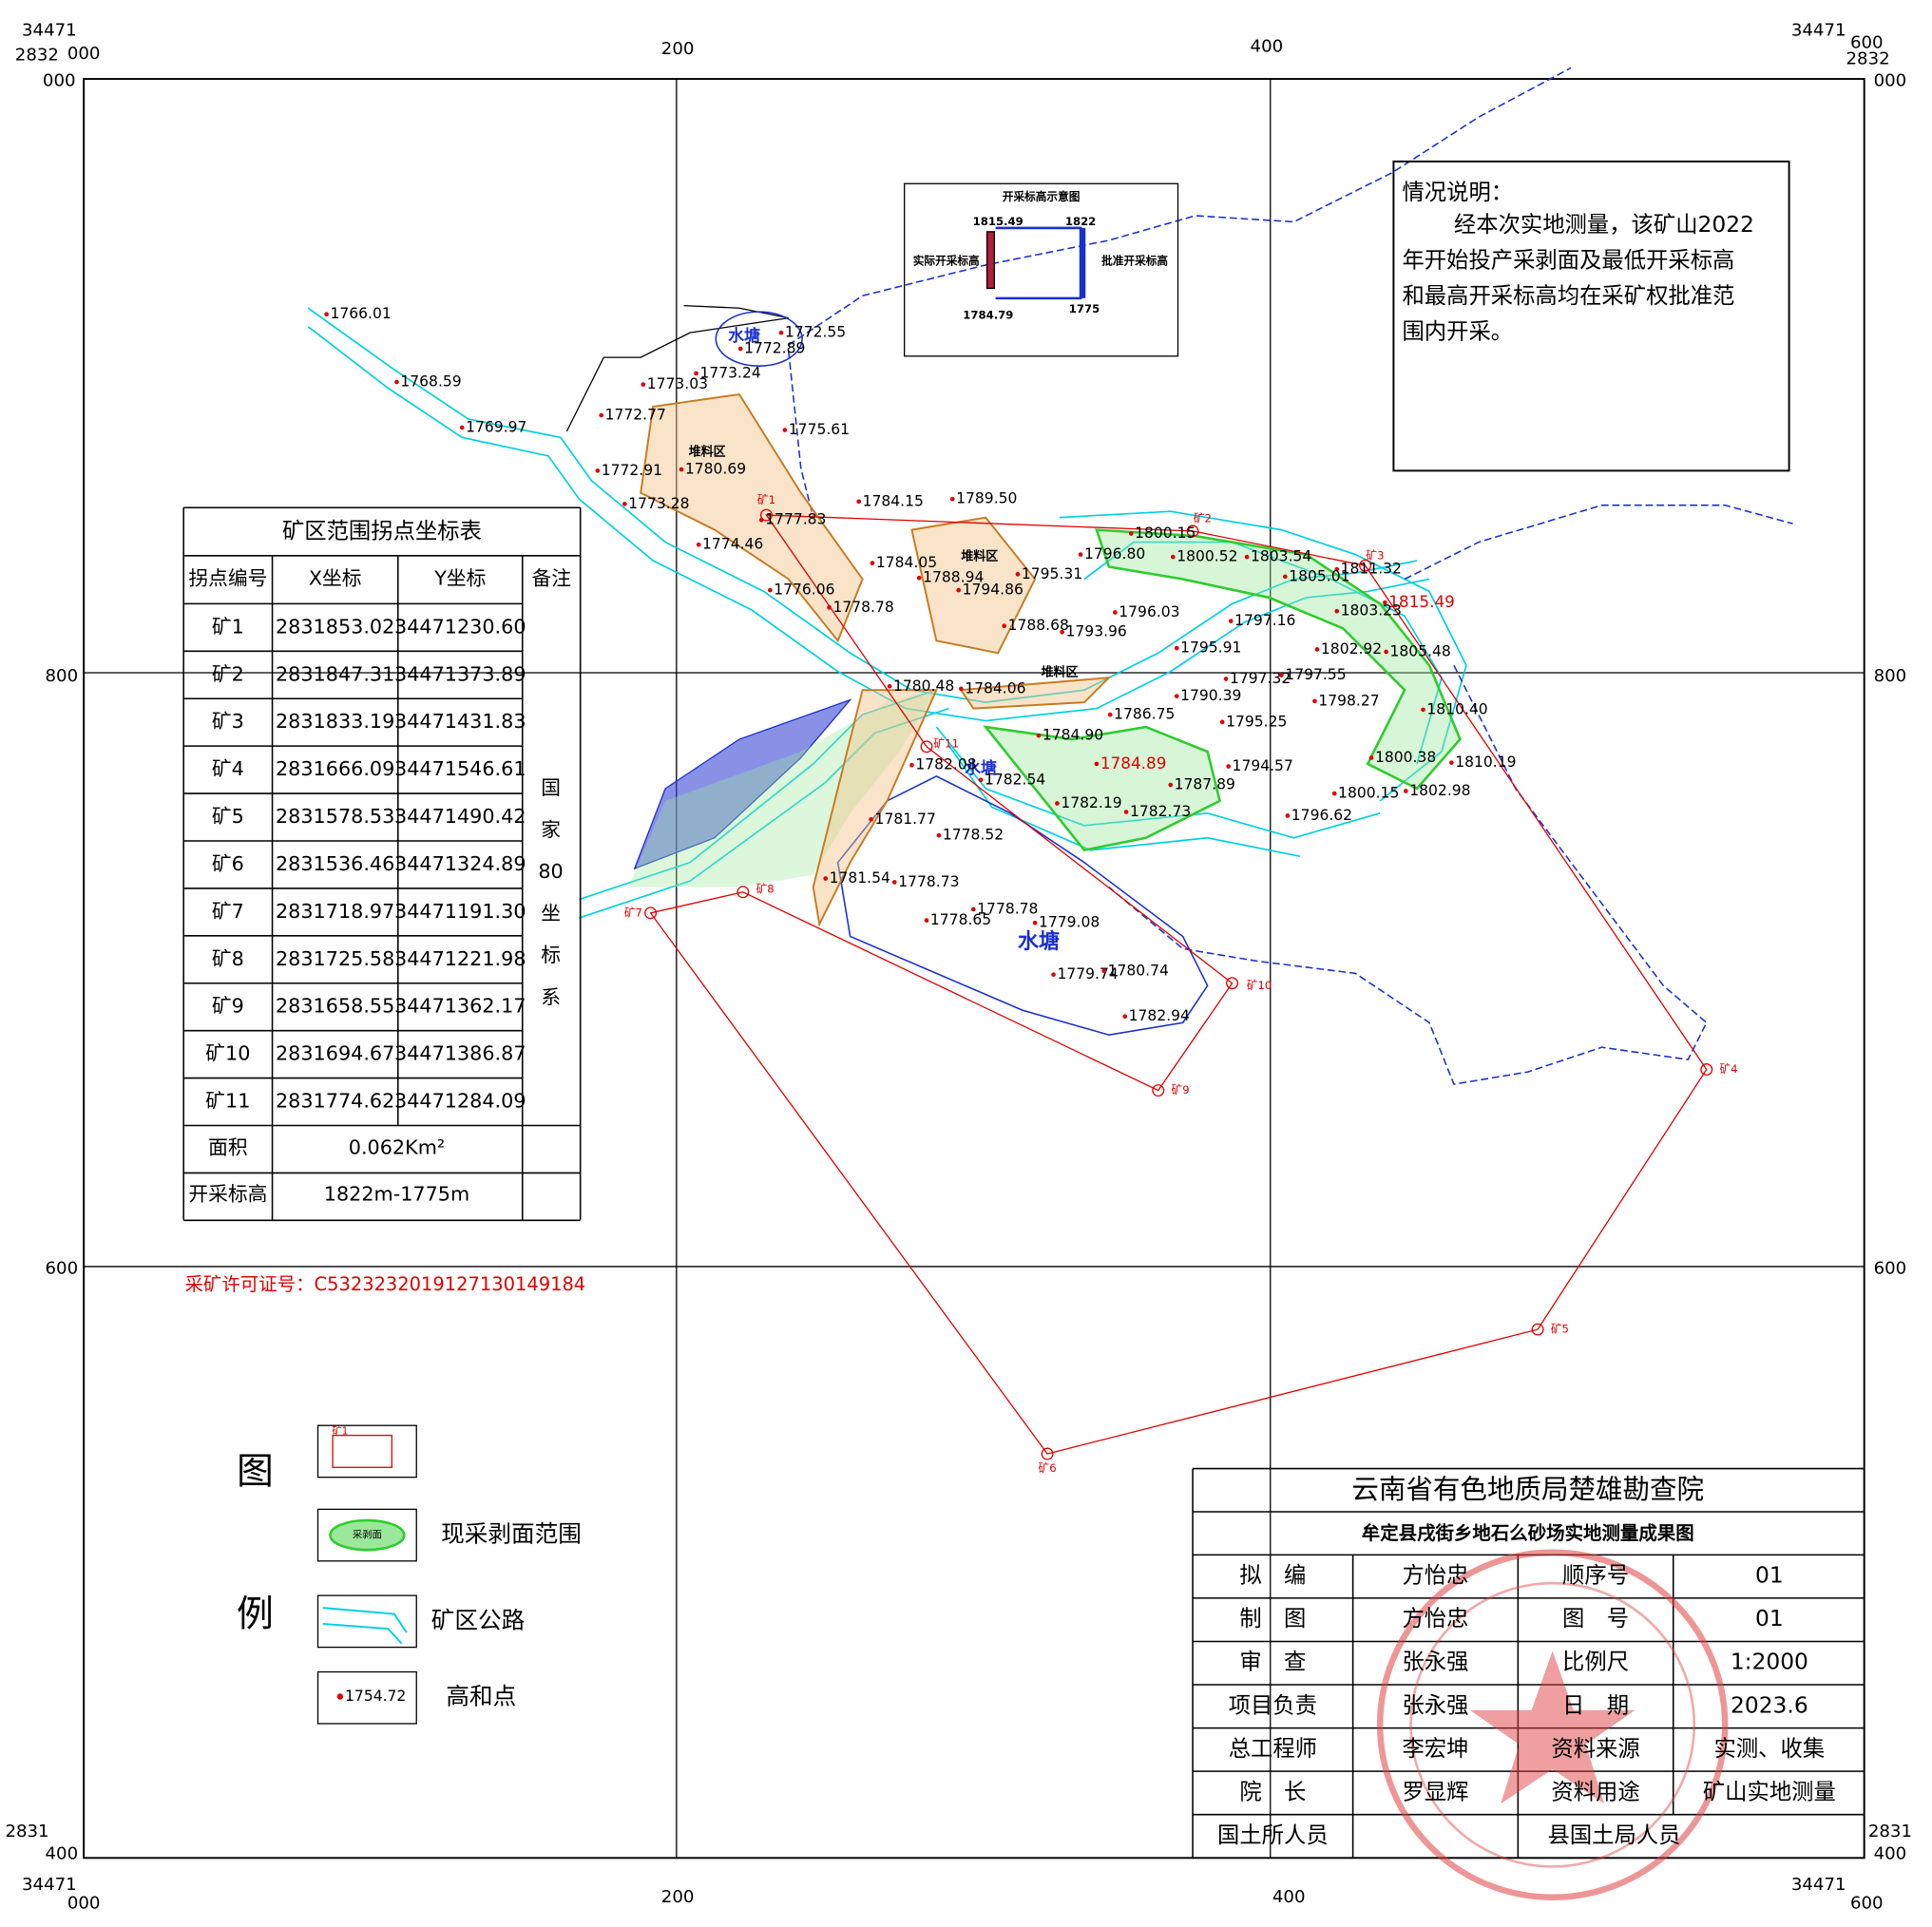 Image resolution: width=1932 pixels, height=1927 pixels. I want to click on elevation-label: 1784.05, so click(906, 563).